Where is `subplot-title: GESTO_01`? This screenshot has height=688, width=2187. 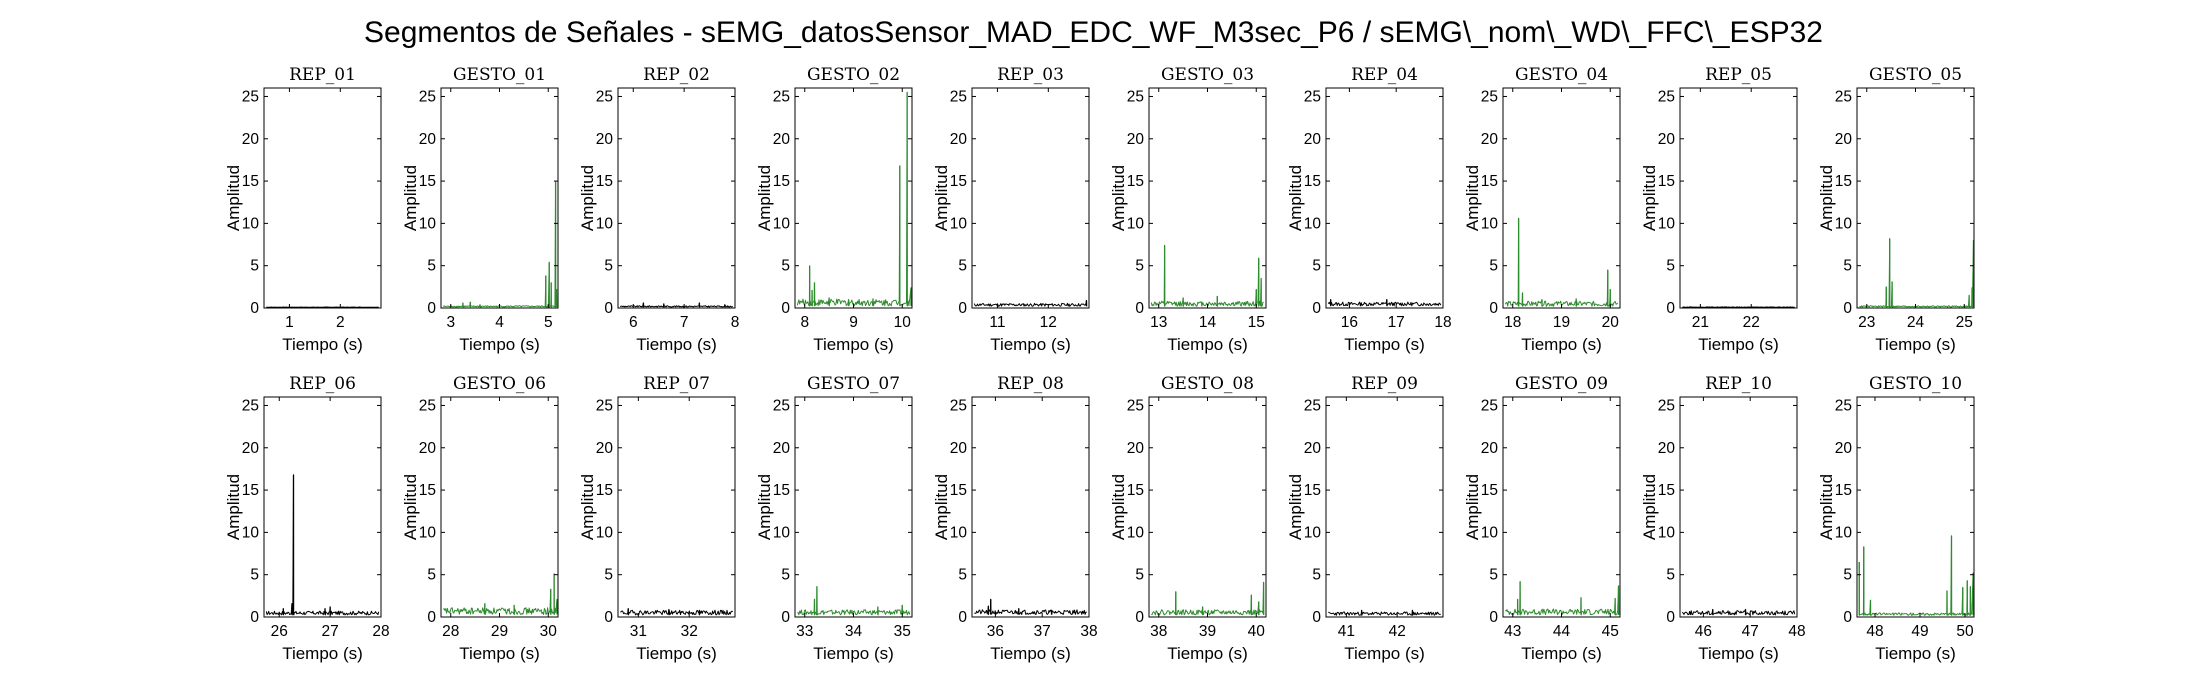 subplot-title: GESTO_01 is located at coordinates (499, 75).